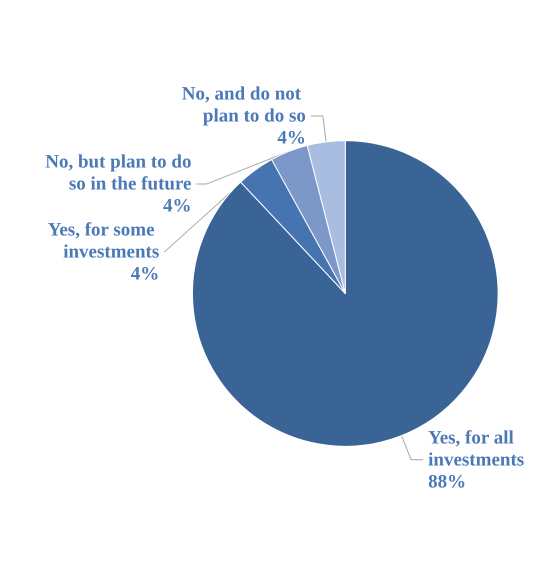 The width and height of the screenshot is (543, 565). What do you see at coordinates (447, 481) in the screenshot?
I see `data-label: 88%` at bounding box center [447, 481].